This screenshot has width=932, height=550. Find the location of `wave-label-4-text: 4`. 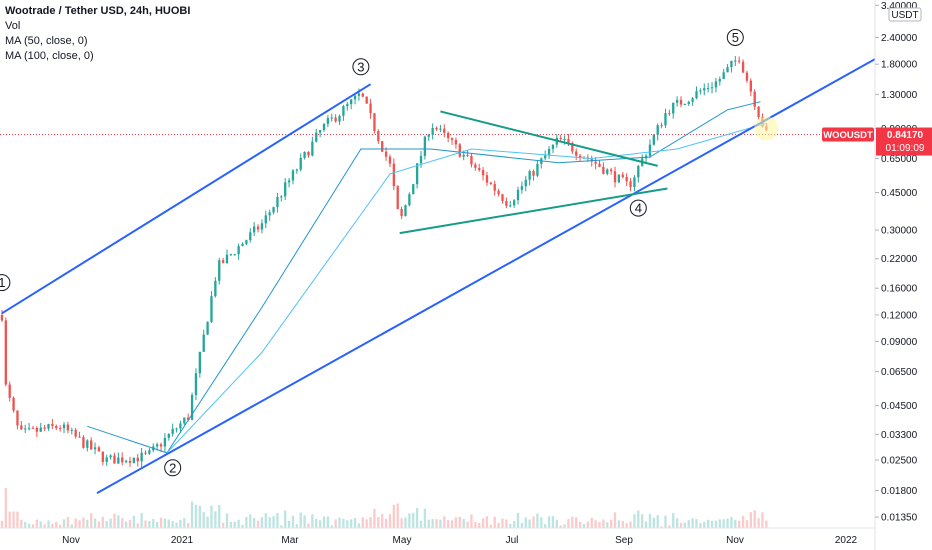

wave-label-4-text: 4 is located at coordinates (638, 208).